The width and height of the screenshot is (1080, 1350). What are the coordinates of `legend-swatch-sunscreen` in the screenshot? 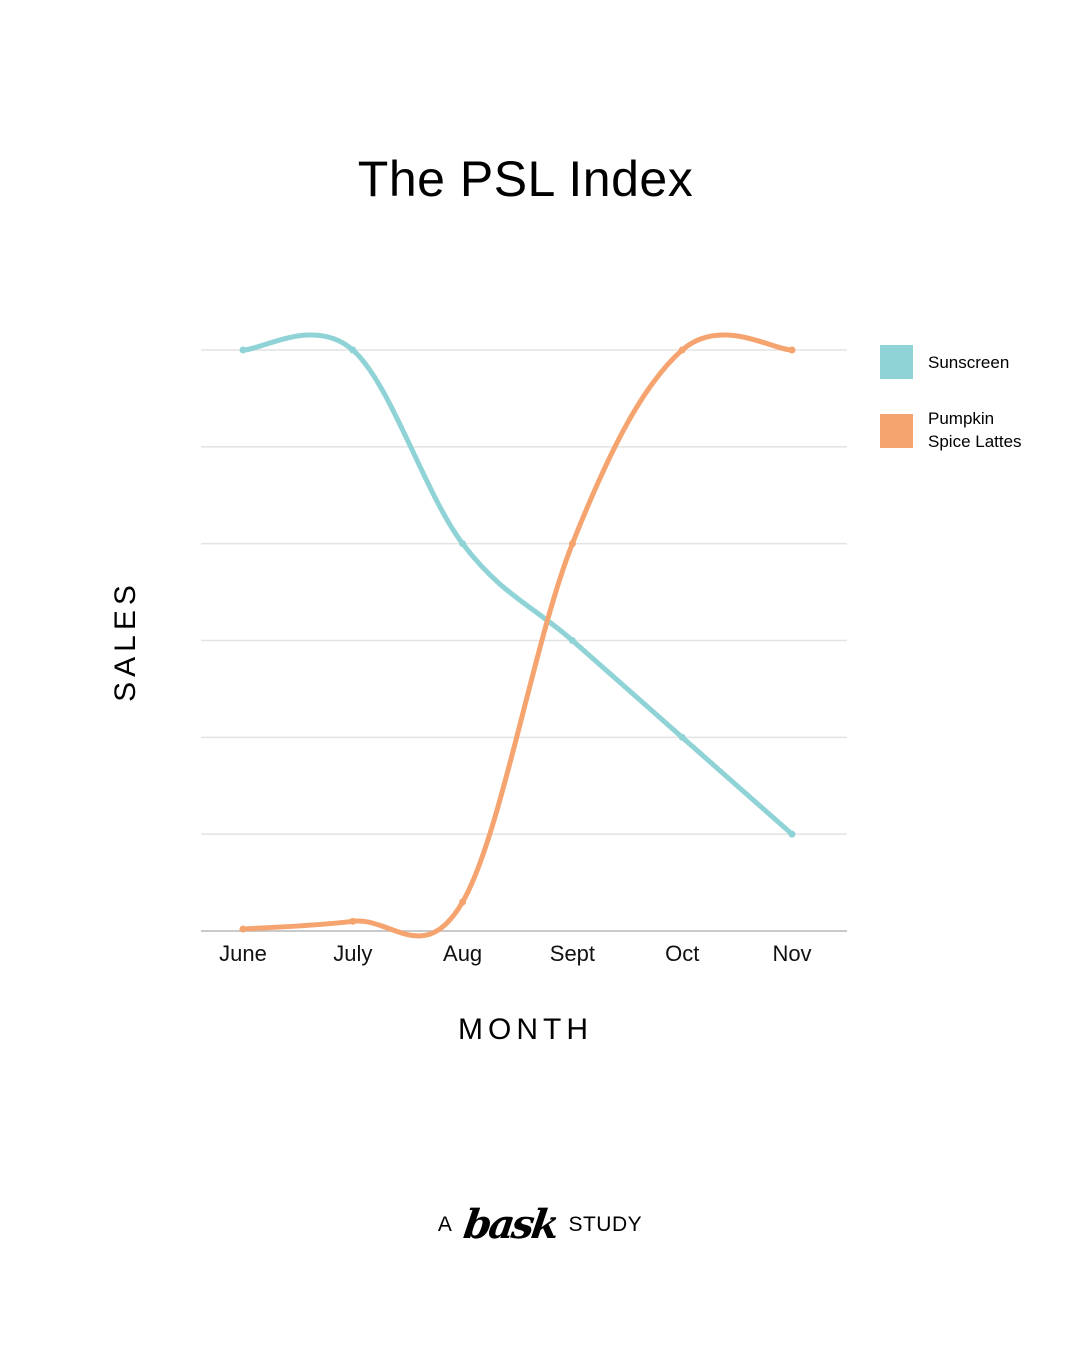 It's located at (896, 362).